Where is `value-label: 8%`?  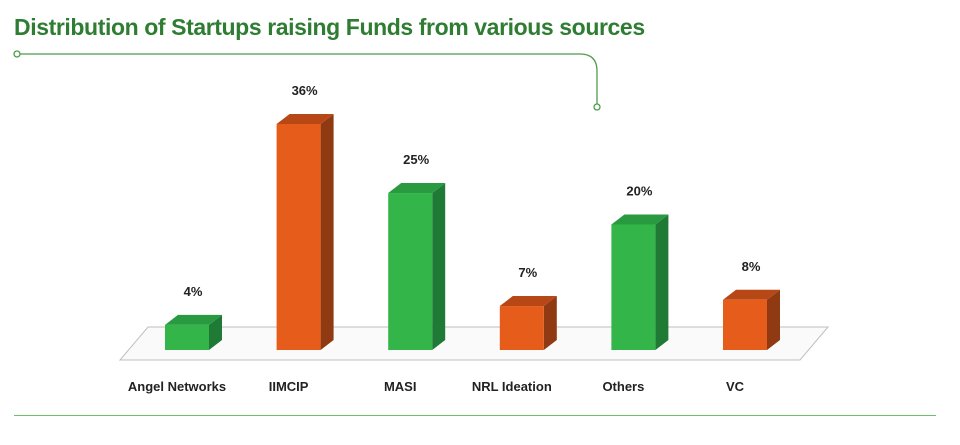
value-label: 8% is located at coordinates (751, 266).